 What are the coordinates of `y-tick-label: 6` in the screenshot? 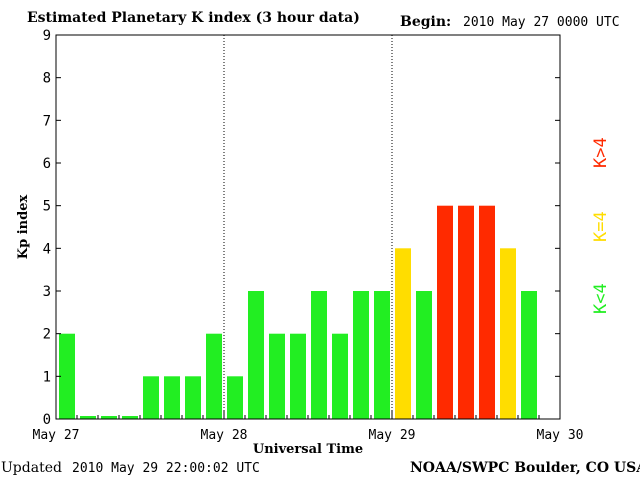 It's located at (47, 164).